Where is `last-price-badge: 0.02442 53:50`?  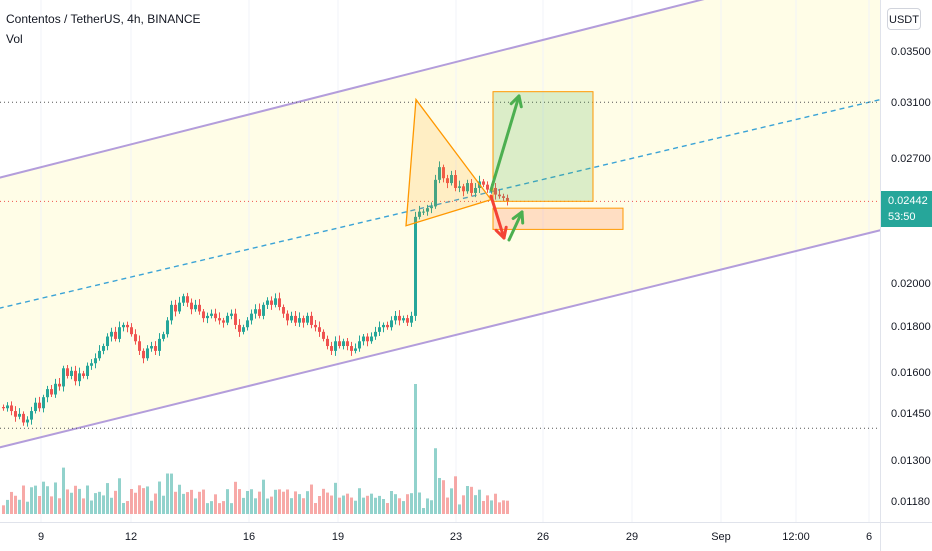 last-price-badge: 0.02442 53:50 is located at coordinates (906, 209).